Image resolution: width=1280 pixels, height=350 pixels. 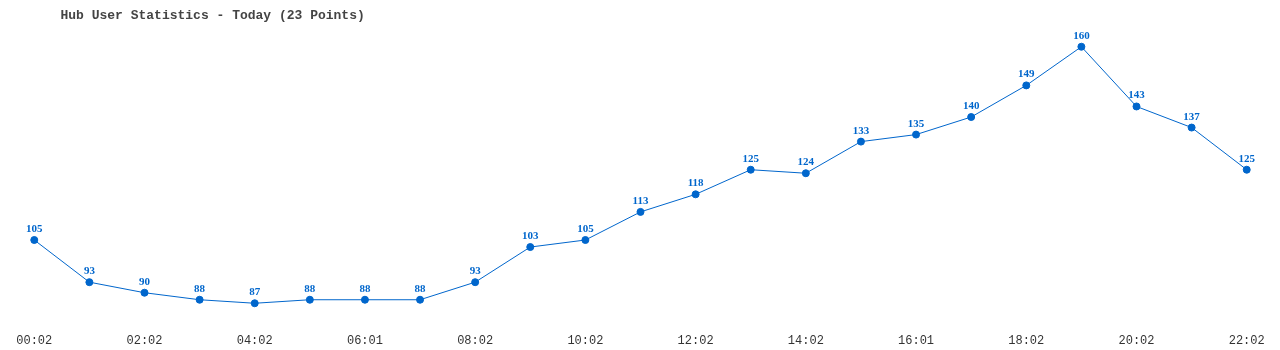 What do you see at coordinates (695, 340) in the screenshot?
I see `x-tick-label: 12:02` at bounding box center [695, 340].